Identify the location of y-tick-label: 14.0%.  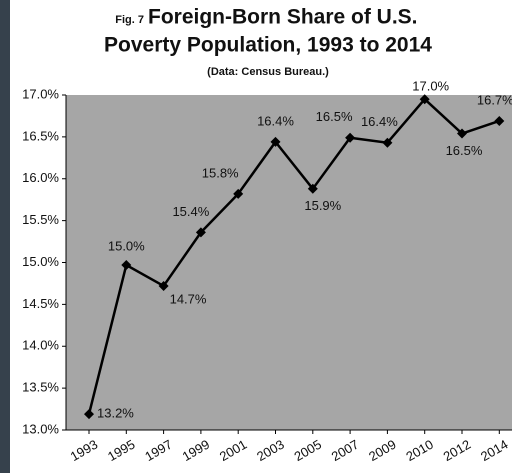
(40, 345).